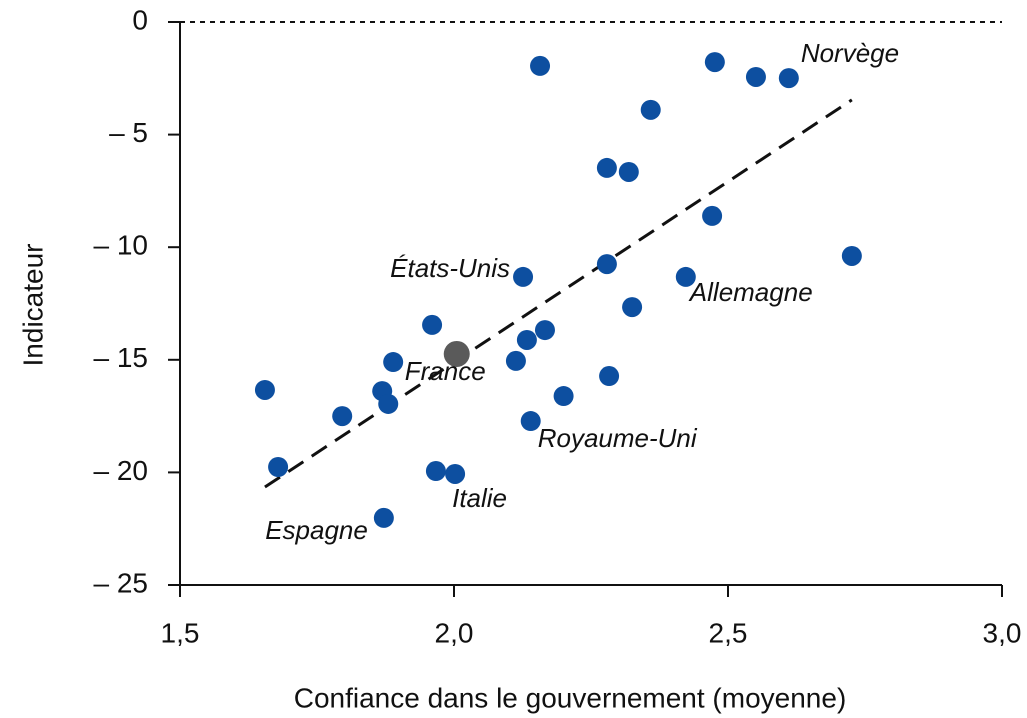 The width and height of the screenshot is (1027, 718). I want to click on y-tick-label: – 15, so click(121, 357).